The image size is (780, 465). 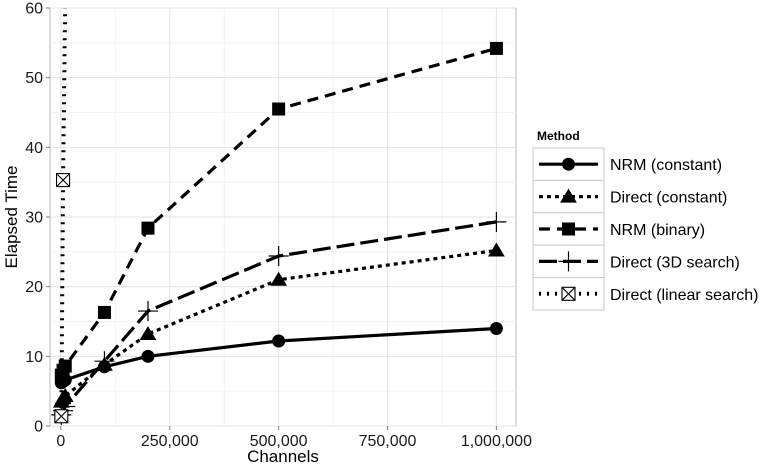 I want to click on legend-label: Direct (constant), so click(x=668, y=198).